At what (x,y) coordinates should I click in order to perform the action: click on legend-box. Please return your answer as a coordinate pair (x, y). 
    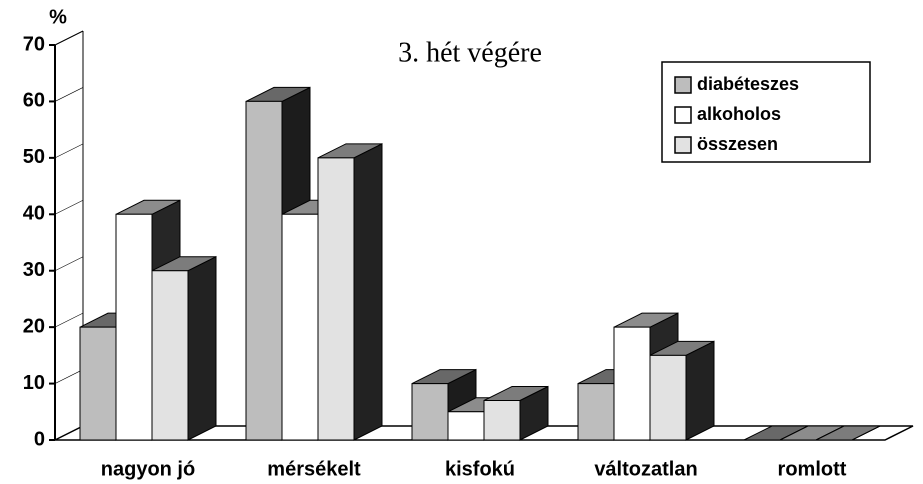
    Looking at the image, I should click on (766, 112).